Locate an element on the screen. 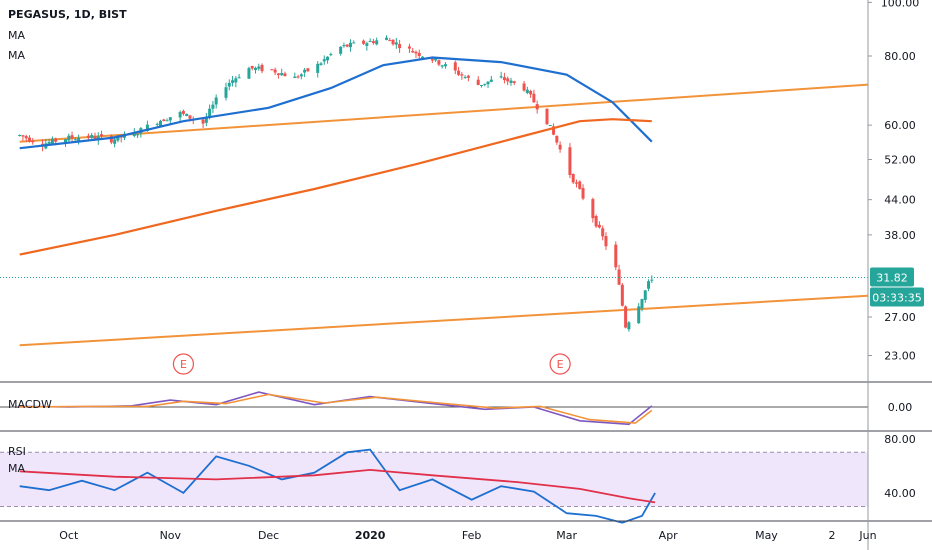 The image size is (932, 550). x-tick-label: 2020 is located at coordinates (370, 535).